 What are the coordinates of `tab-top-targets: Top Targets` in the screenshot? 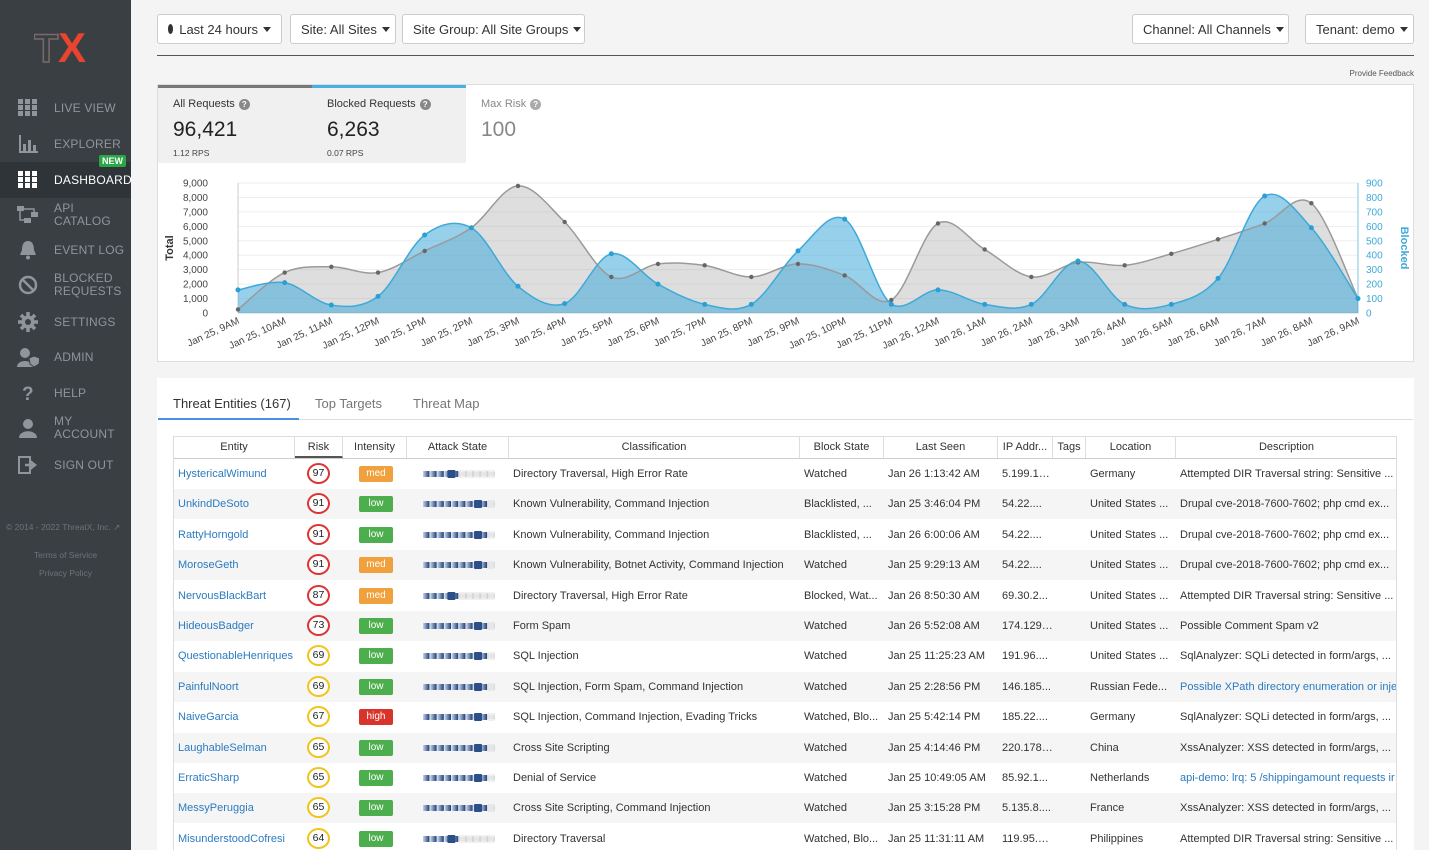 It's located at (348, 403).